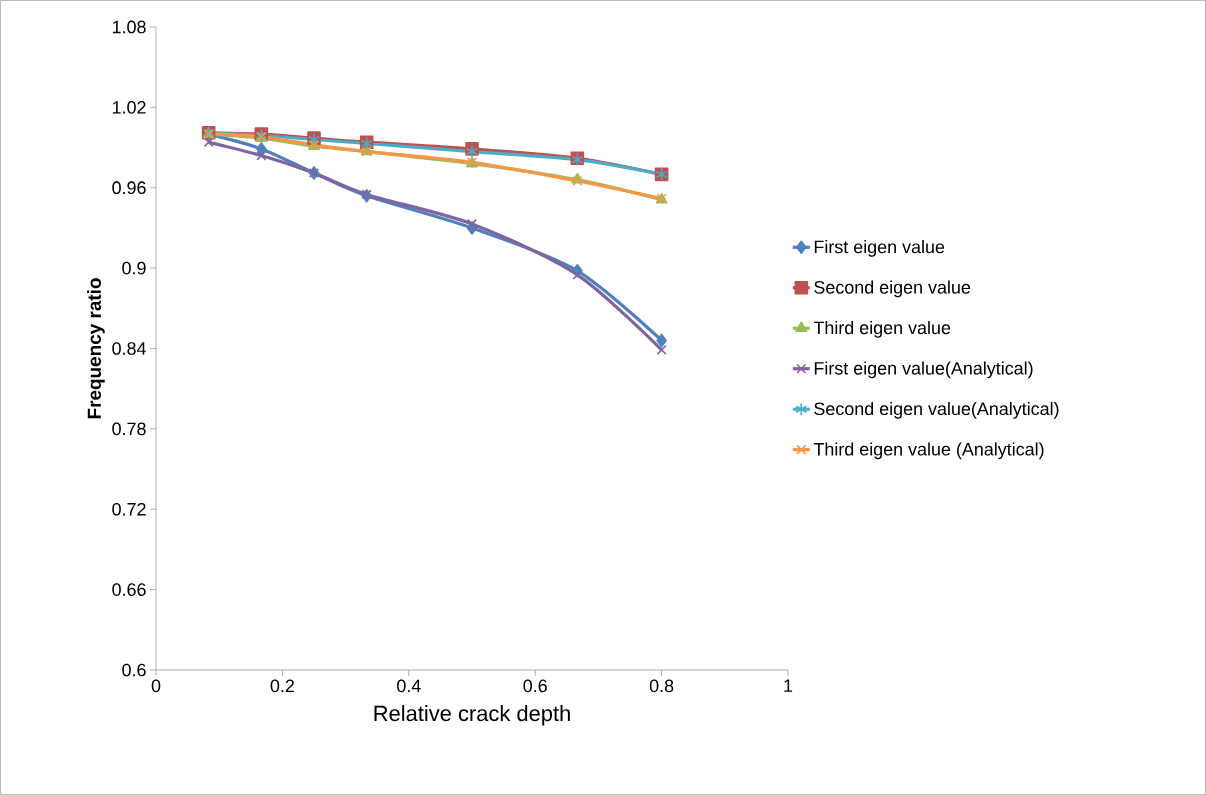  Describe the element at coordinates (788, 685) in the screenshot. I see `x-tick-label: 1` at that location.